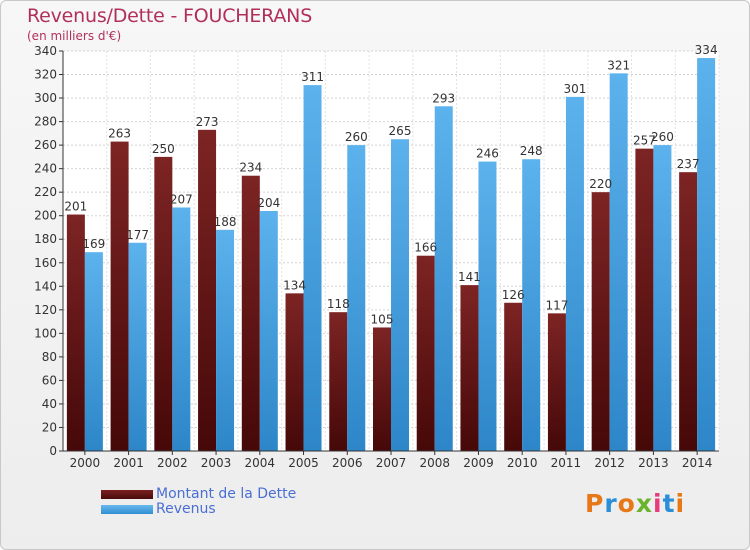  What do you see at coordinates (531, 151) in the screenshot?
I see `data-label-revenue: 248` at bounding box center [531, 151].